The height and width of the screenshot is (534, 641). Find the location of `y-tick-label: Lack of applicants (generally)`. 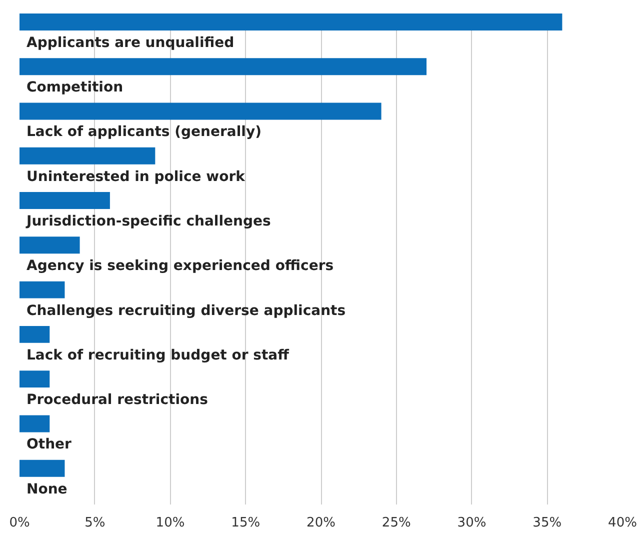

y-tick-label: Lack of applicants (generally) is located at coordinates (144, 132).